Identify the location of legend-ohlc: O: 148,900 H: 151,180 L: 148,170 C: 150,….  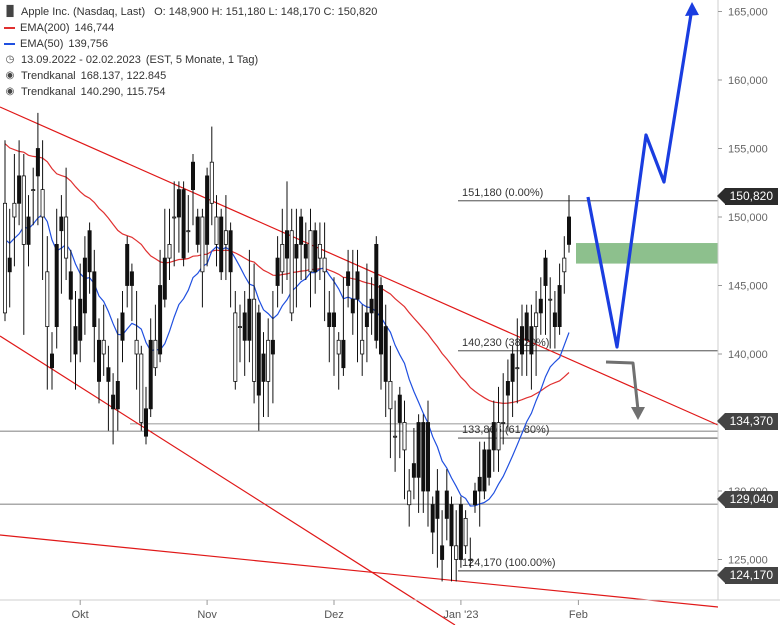
(266, 12).